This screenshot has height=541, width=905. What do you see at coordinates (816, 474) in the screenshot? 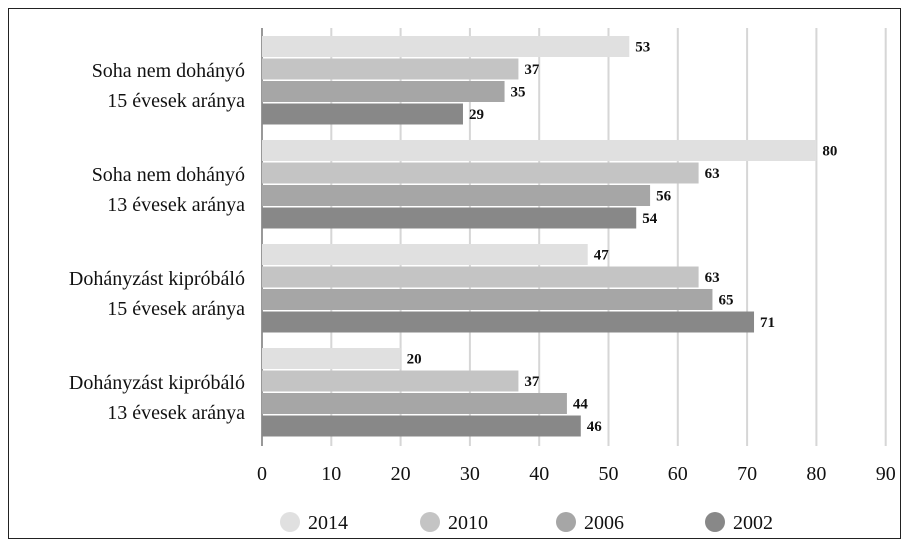
I see `x-tick-label: 80` at bounding box center [816, 474].